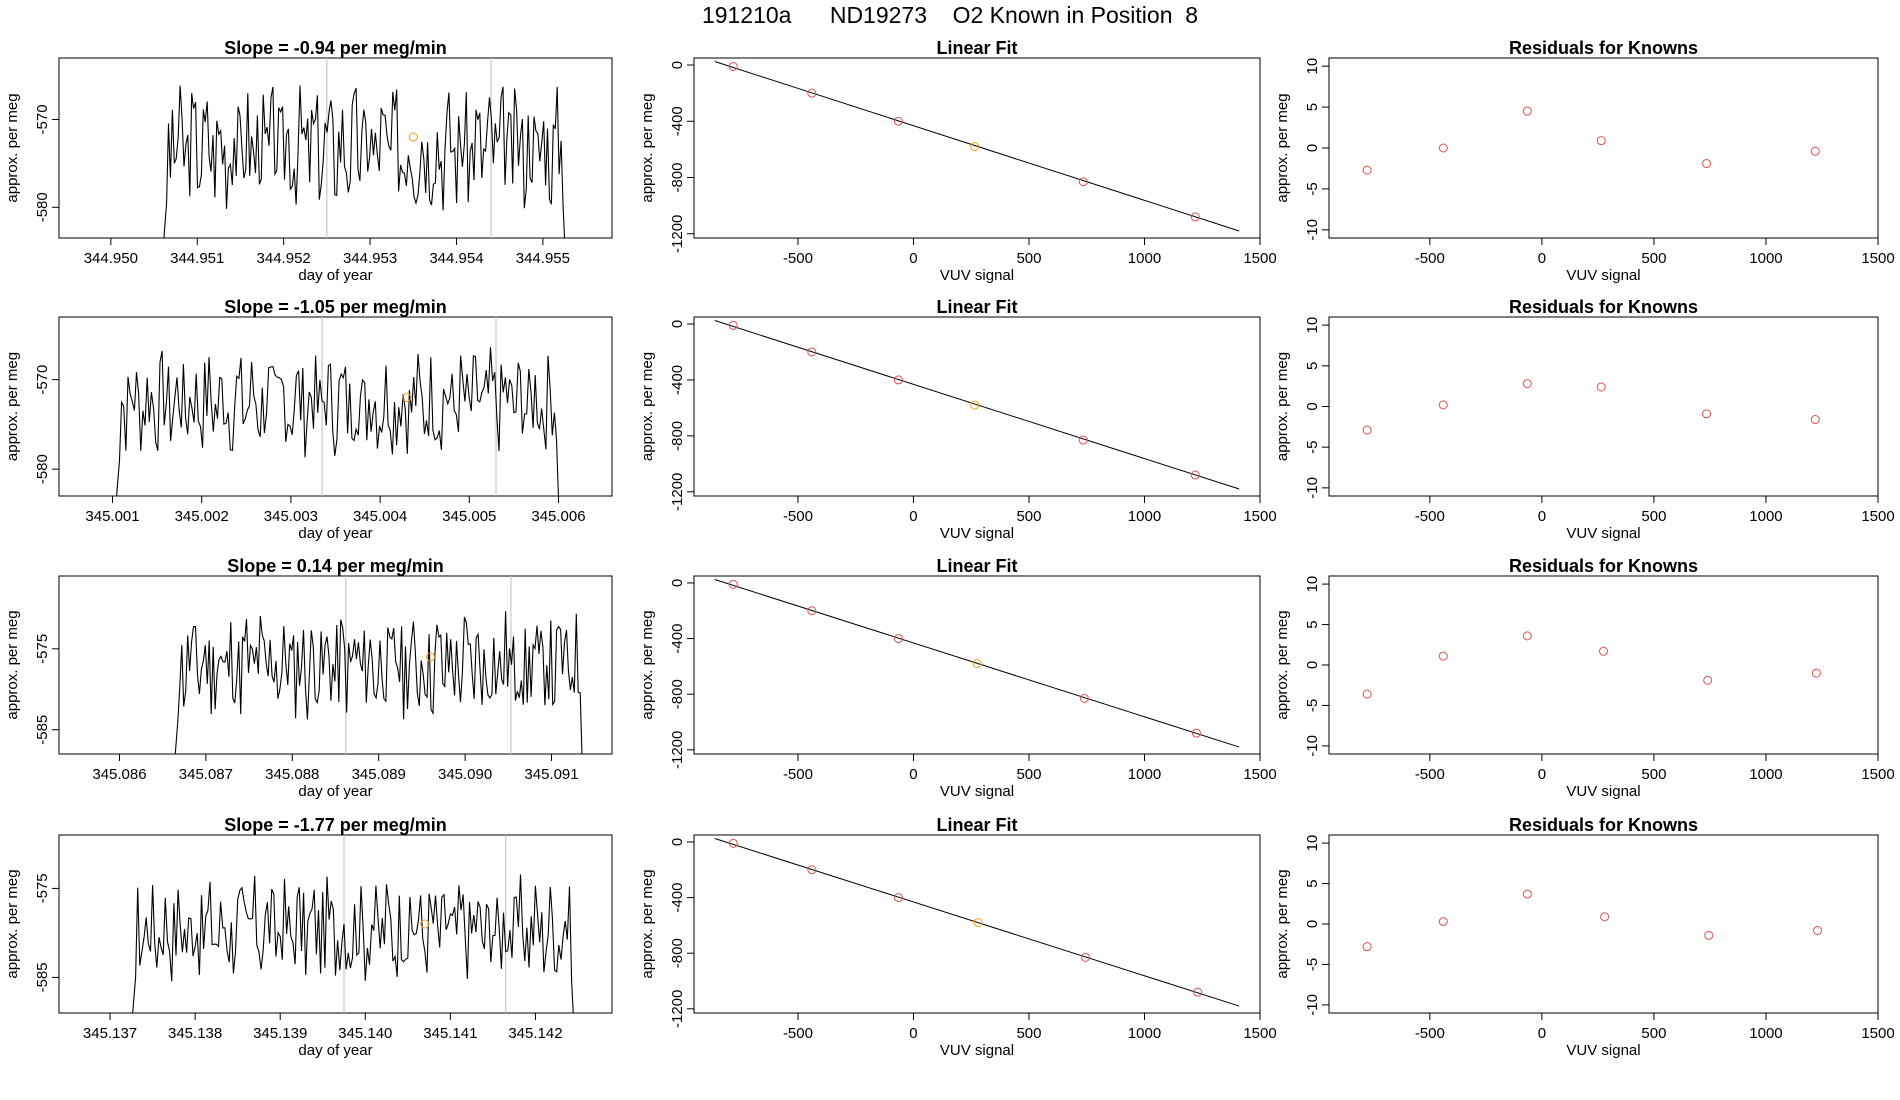 The height and width of the screenshot is (1100, 1900). What do you see at coordinates (558, 516) in the screenshot?
I see `x-tick-label: 345.006` at bounding box center [558, 516].